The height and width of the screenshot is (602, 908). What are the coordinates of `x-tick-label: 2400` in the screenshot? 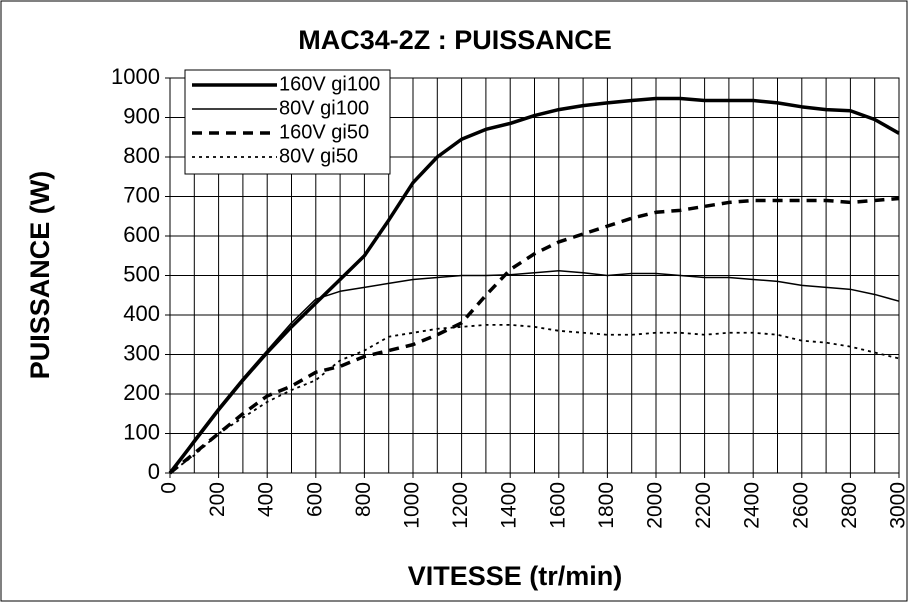 It's located at (752, 505).